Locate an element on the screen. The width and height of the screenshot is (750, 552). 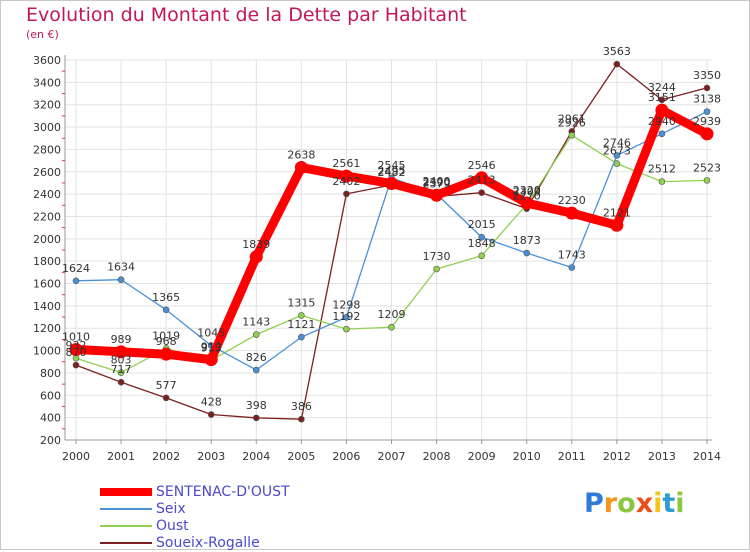
data-label: 919 is located at coordinates (211, 347).